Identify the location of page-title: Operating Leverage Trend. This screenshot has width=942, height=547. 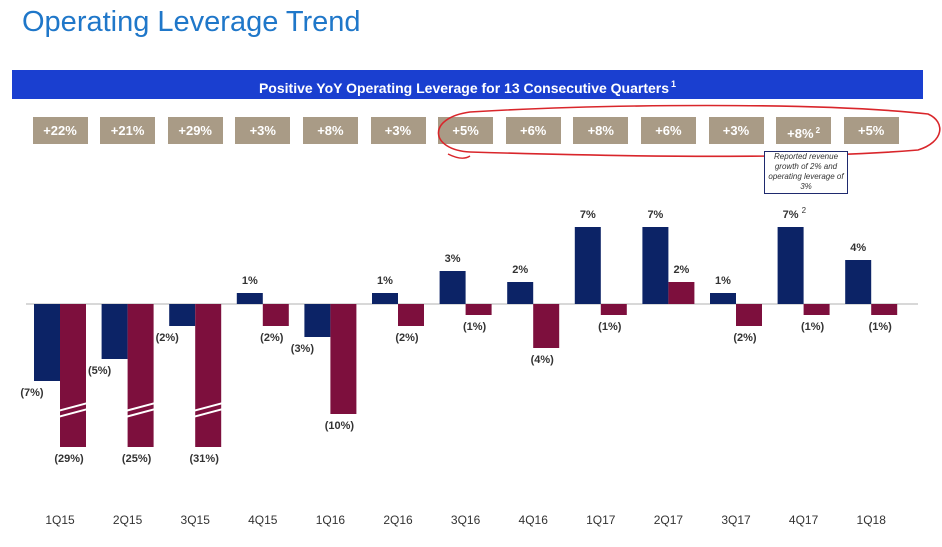
(191, 22).